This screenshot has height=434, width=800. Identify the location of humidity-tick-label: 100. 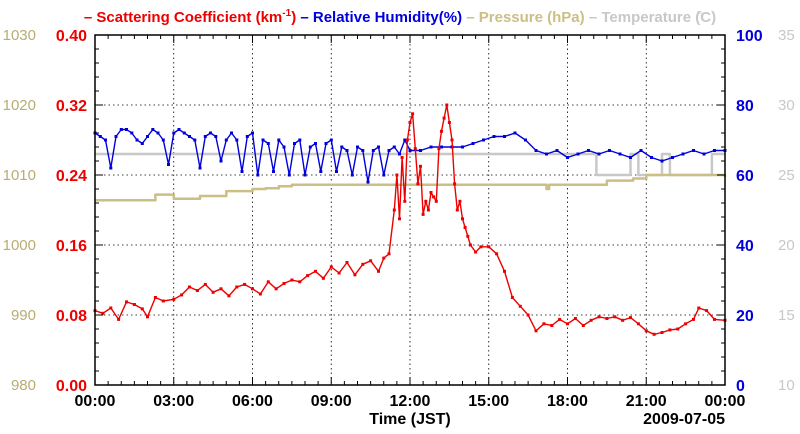
(749, 36).